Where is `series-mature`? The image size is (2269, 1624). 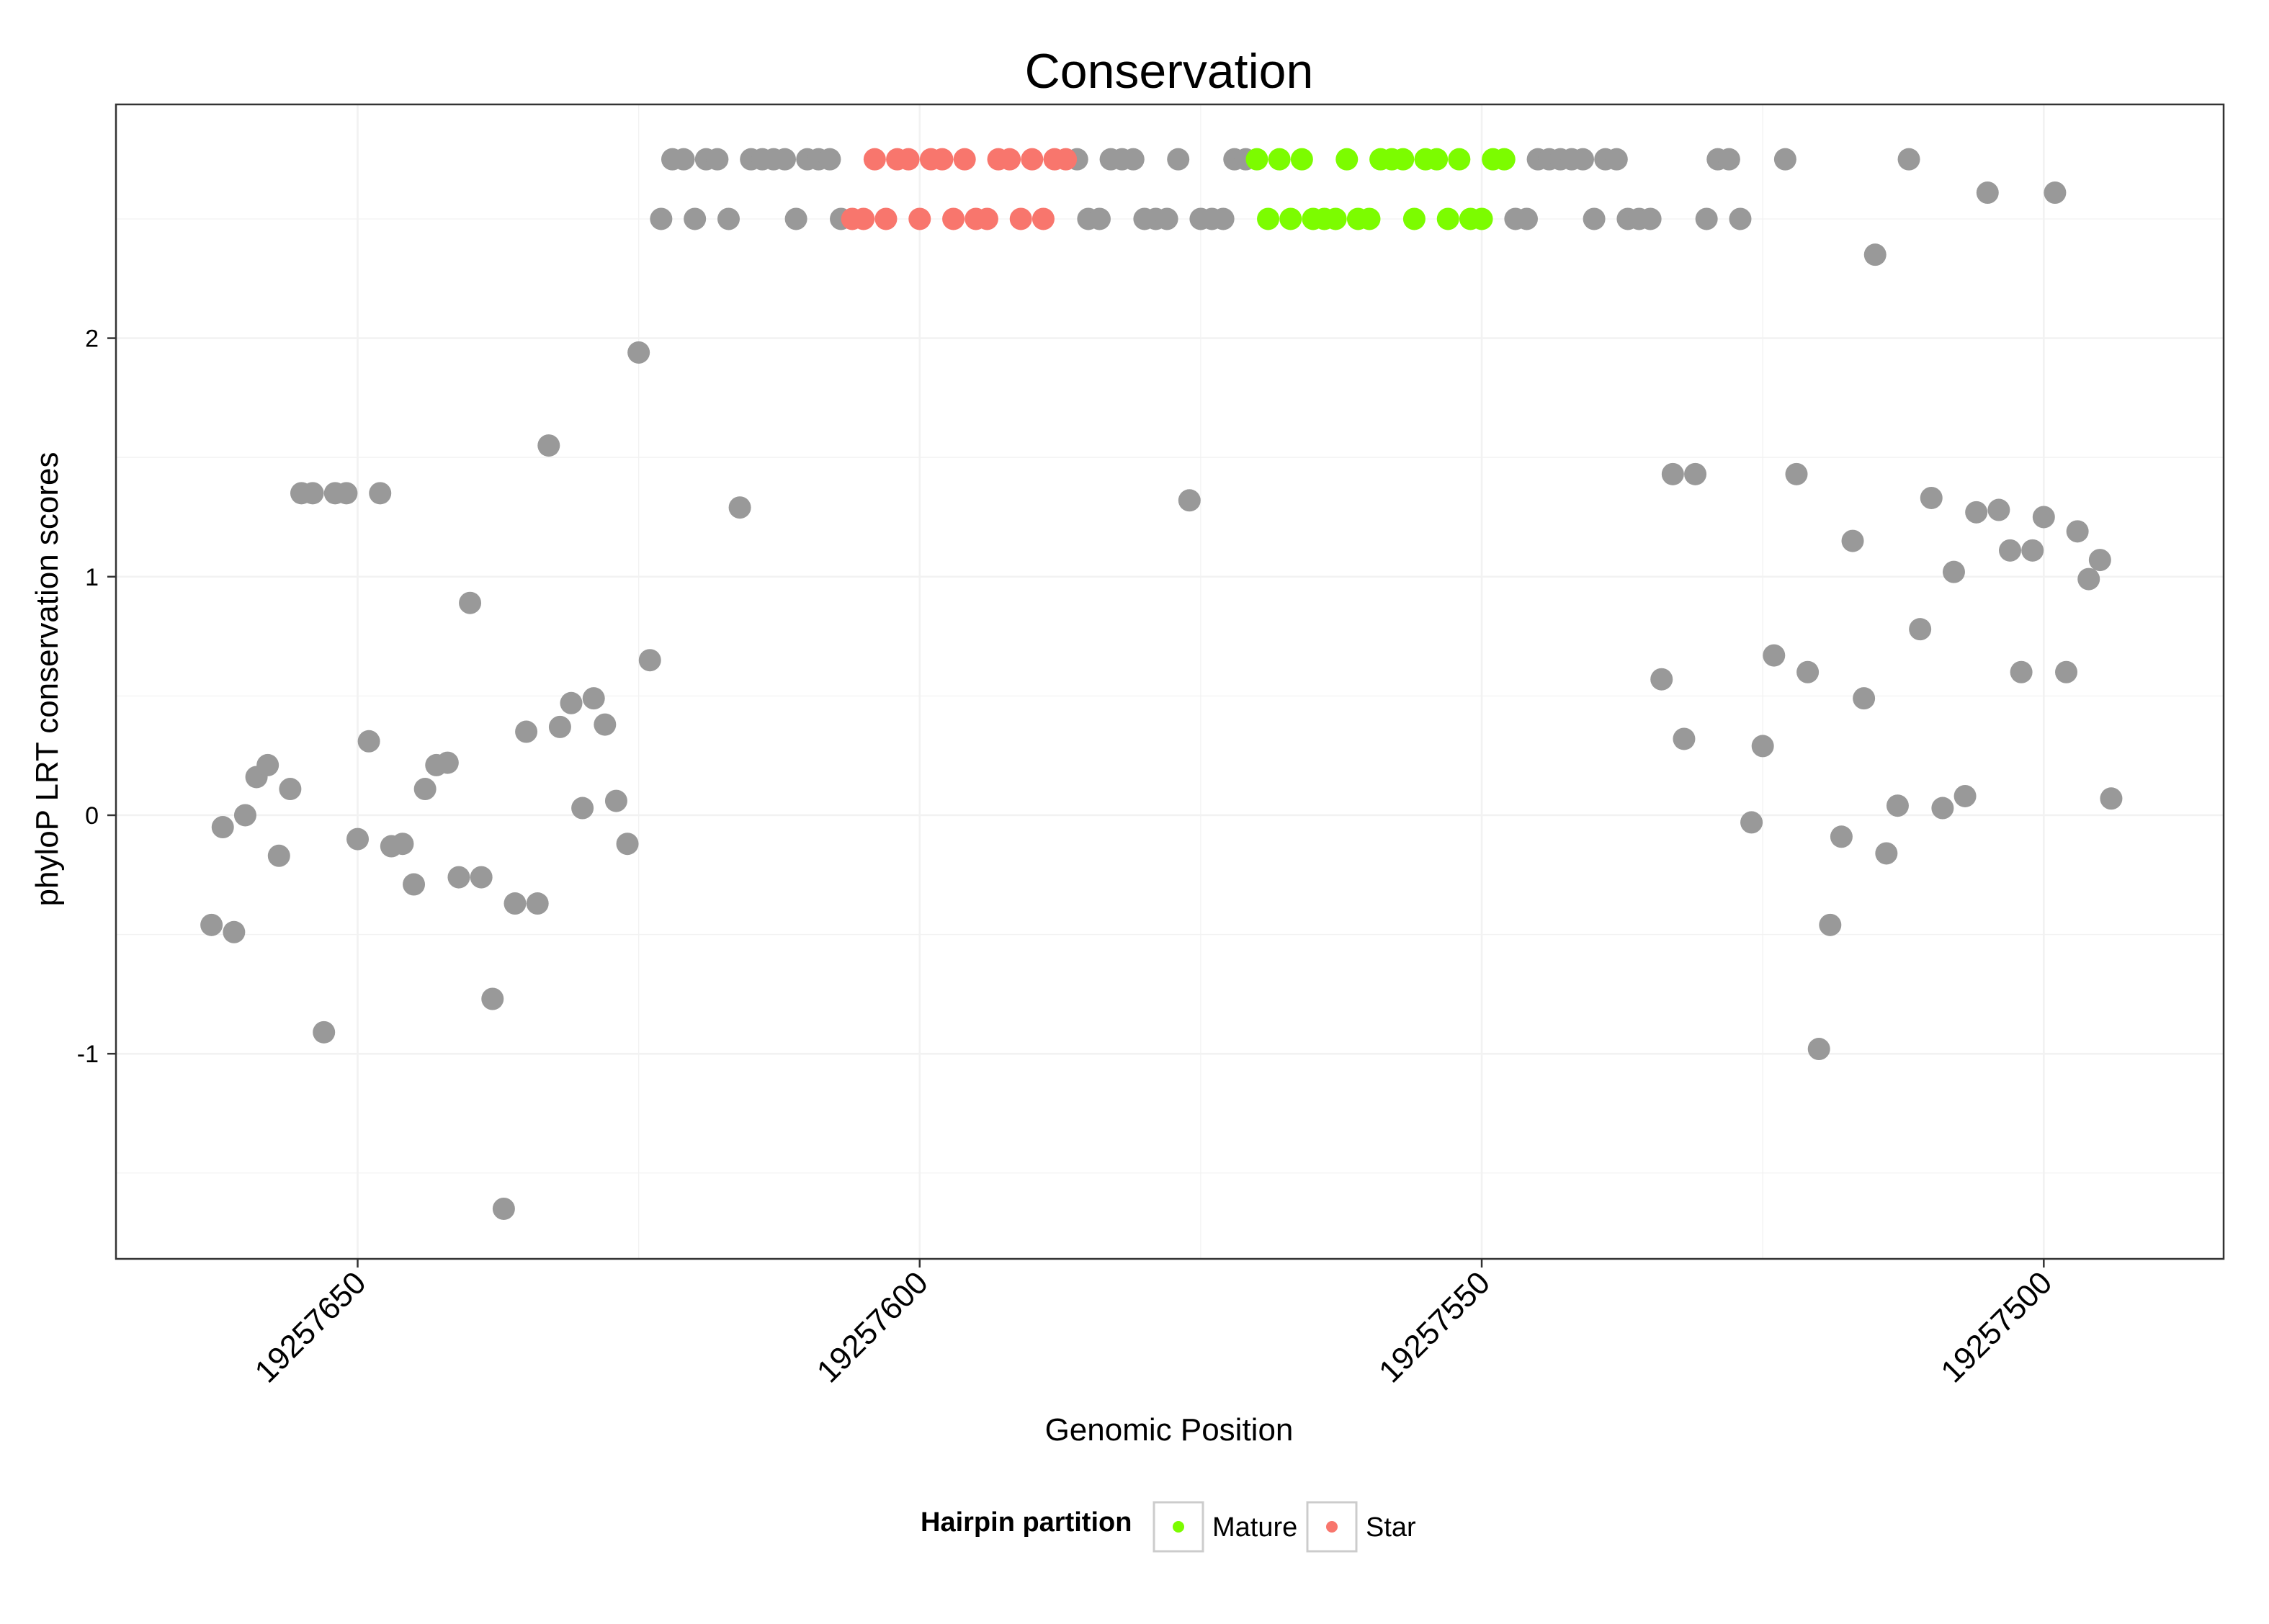
series-mature is located at coordinates (1380, 189).